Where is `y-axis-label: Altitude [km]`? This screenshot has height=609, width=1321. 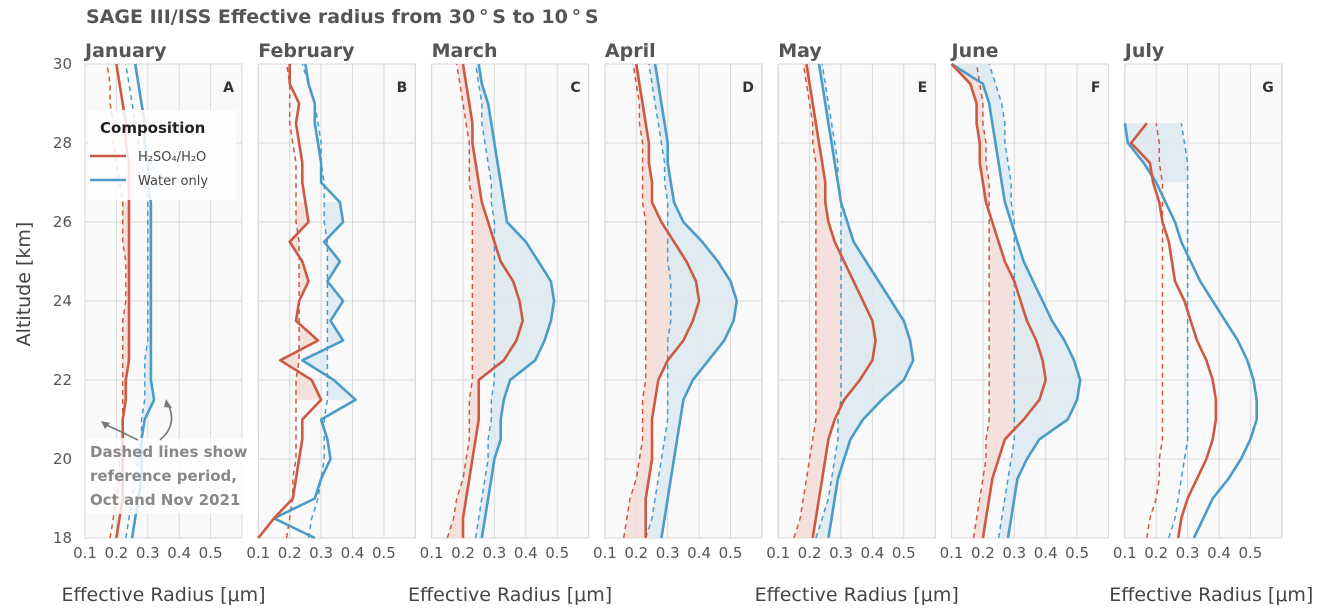 y-axis-label: Altitude [km] is located at coordinates (24, 284).